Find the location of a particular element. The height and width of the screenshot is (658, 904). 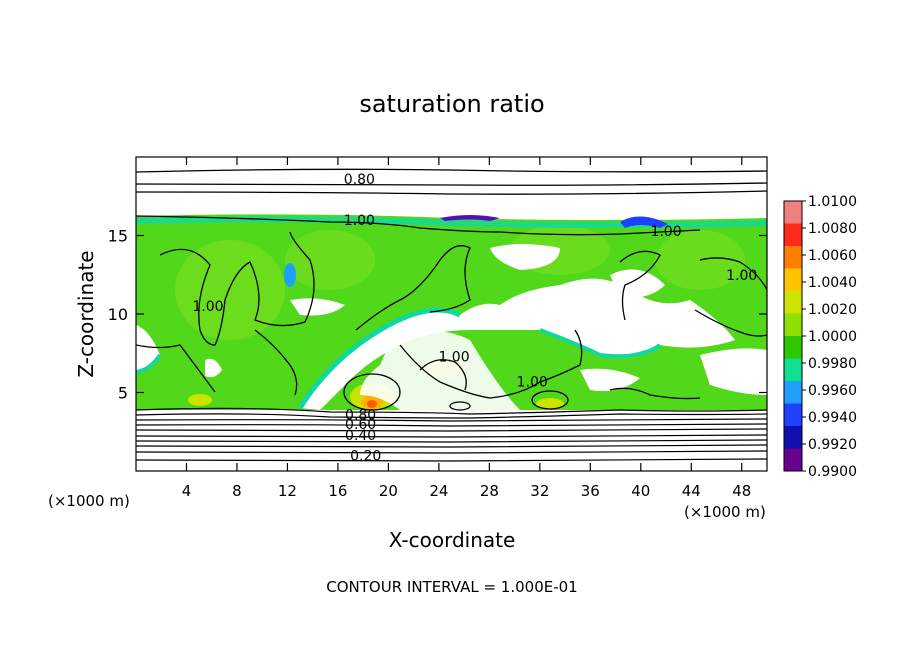

x-tick-label: 28 is located at coordinates (489, 491).